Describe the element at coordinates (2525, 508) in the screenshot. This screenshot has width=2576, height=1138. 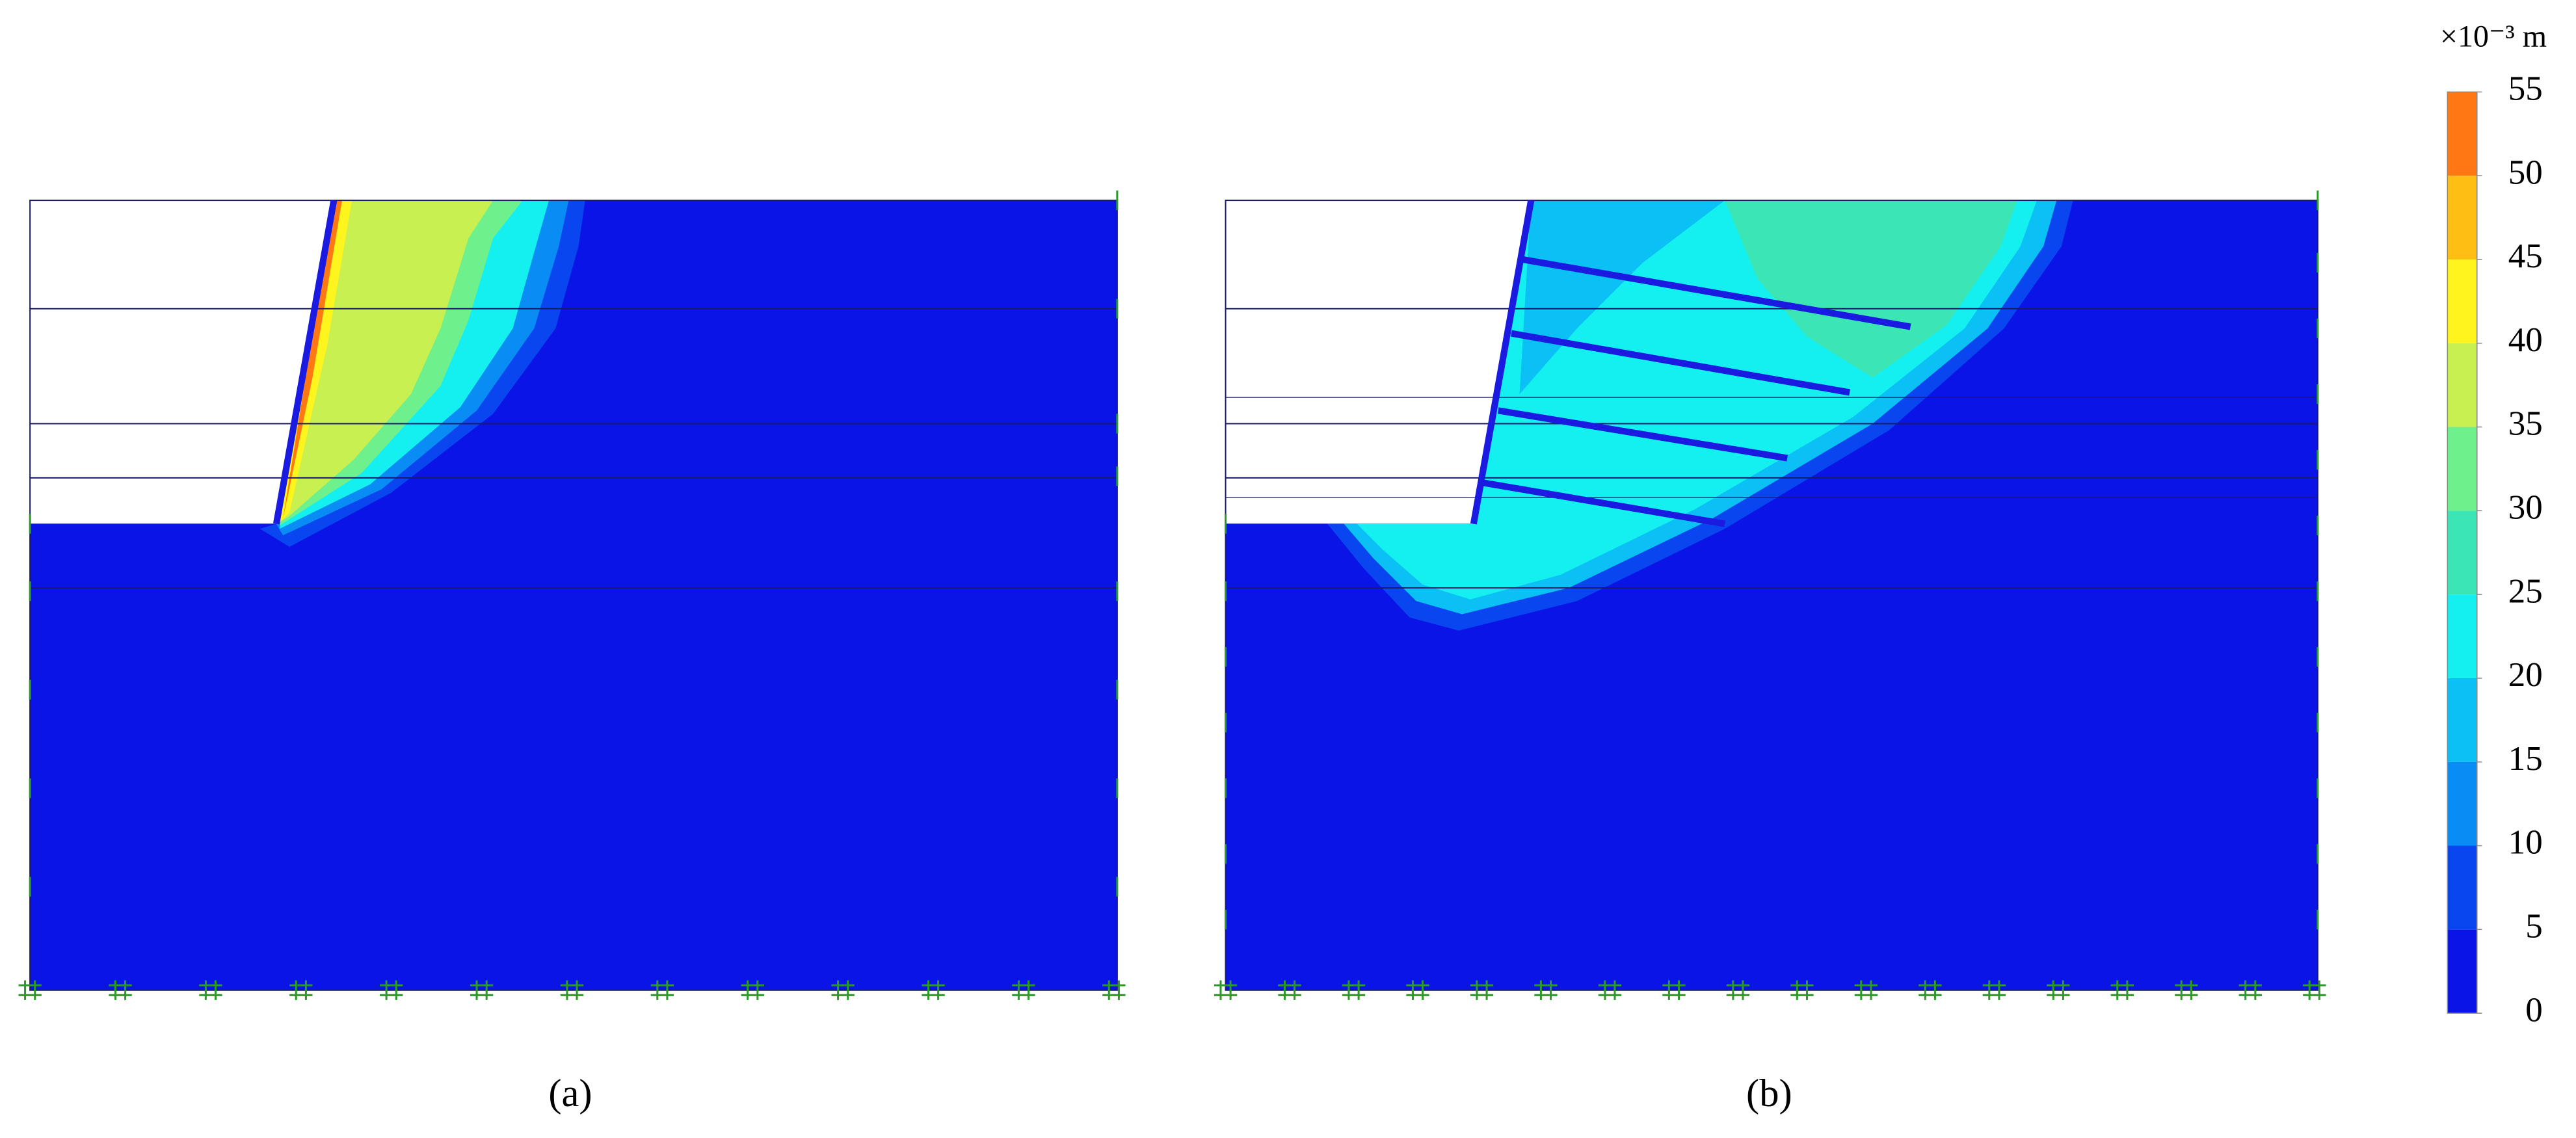
I see `colorbar-tick-label: 30` at that location.